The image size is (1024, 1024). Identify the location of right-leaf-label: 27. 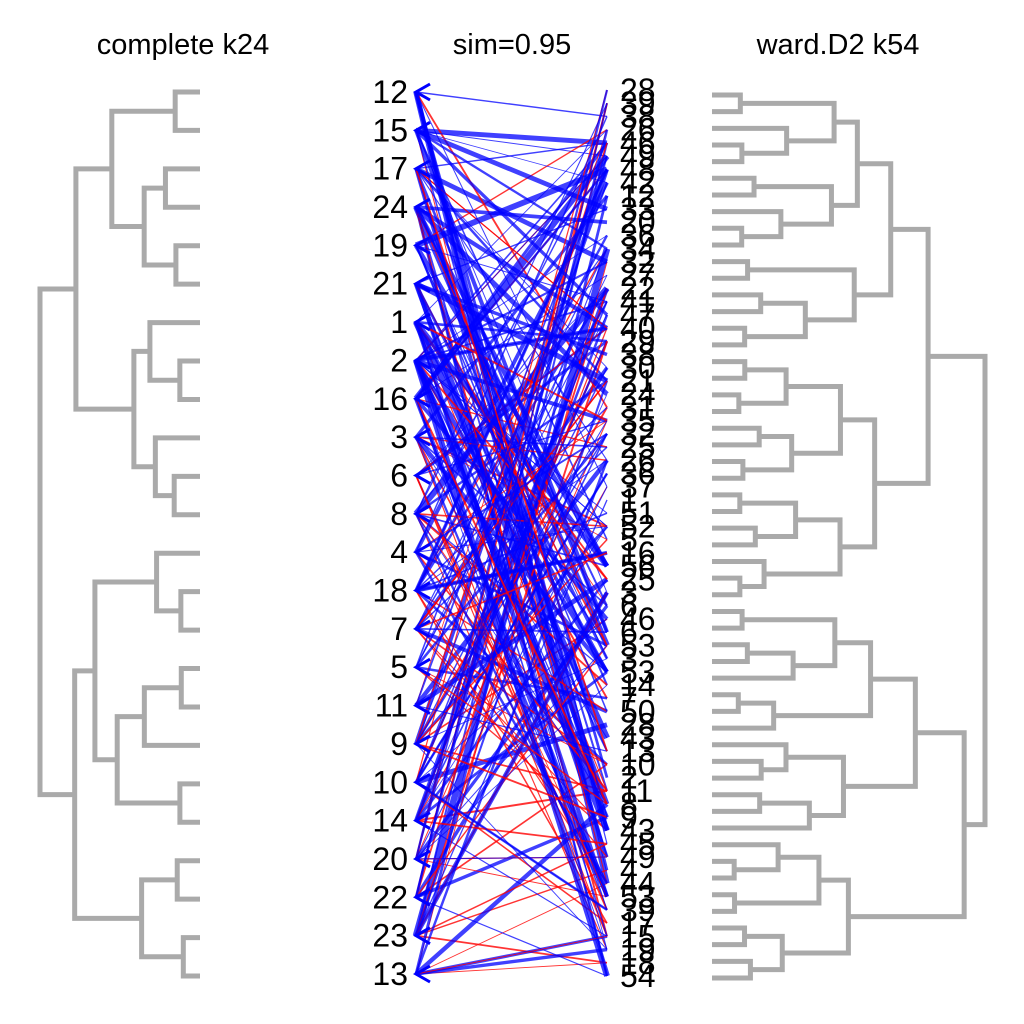
(638, 275).